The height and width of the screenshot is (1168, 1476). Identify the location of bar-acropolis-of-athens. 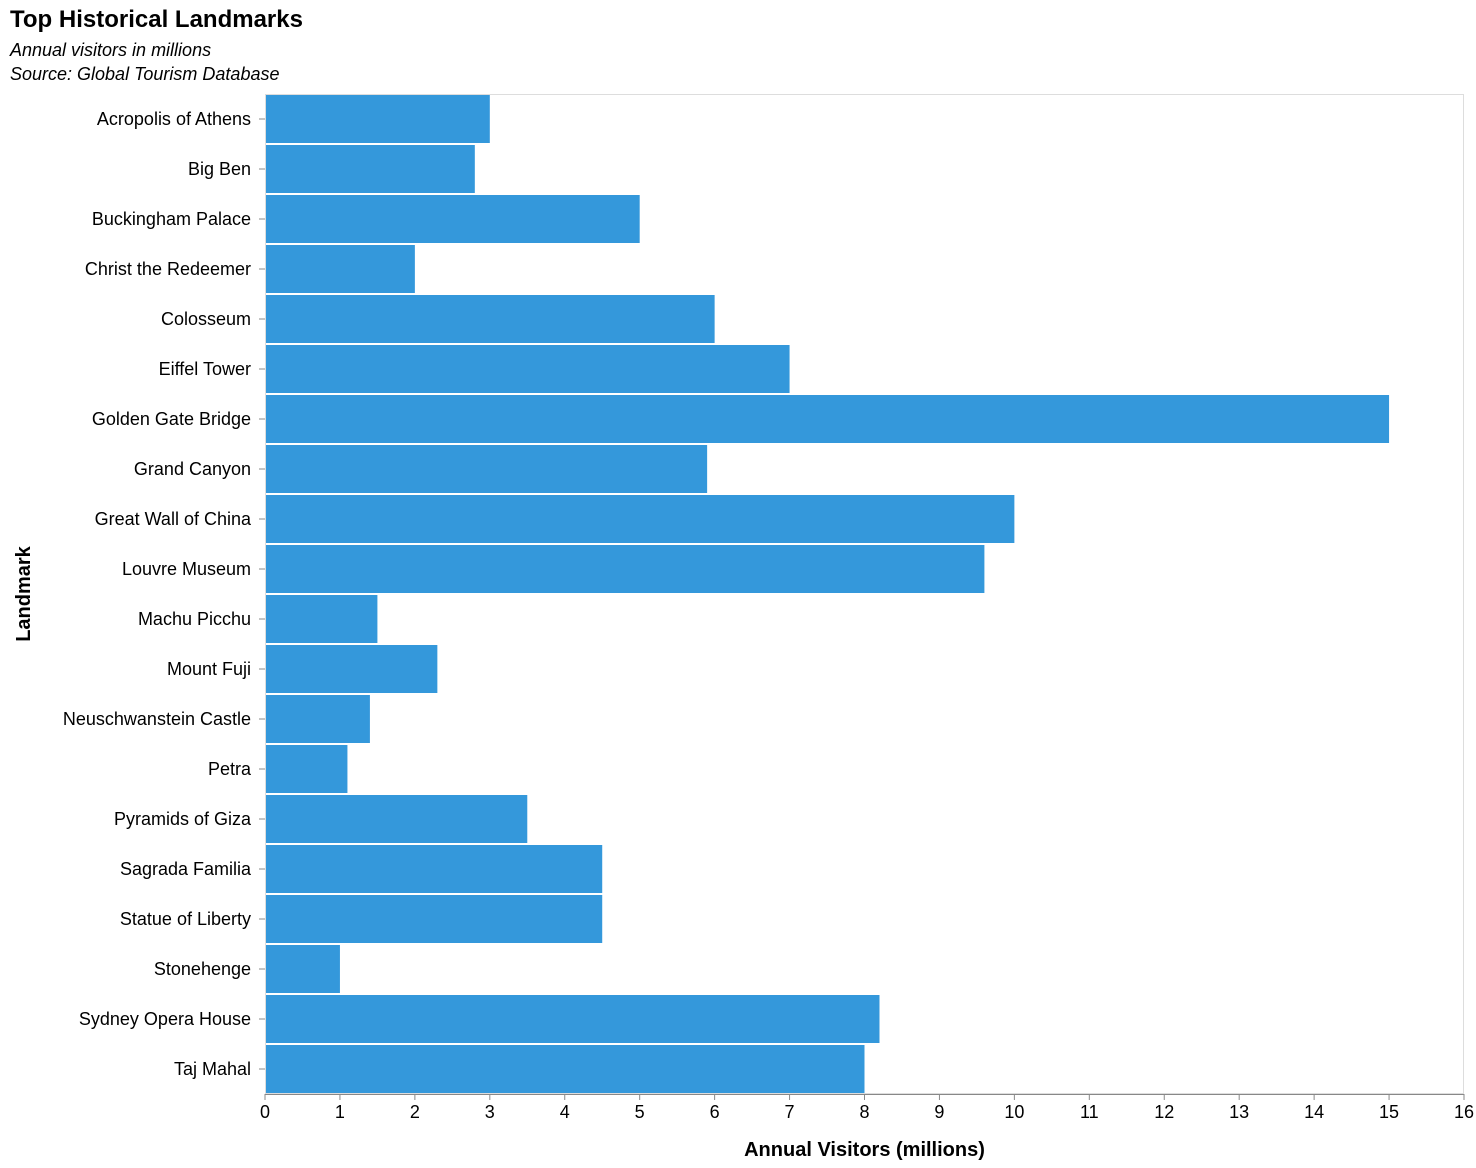
(378, 119).